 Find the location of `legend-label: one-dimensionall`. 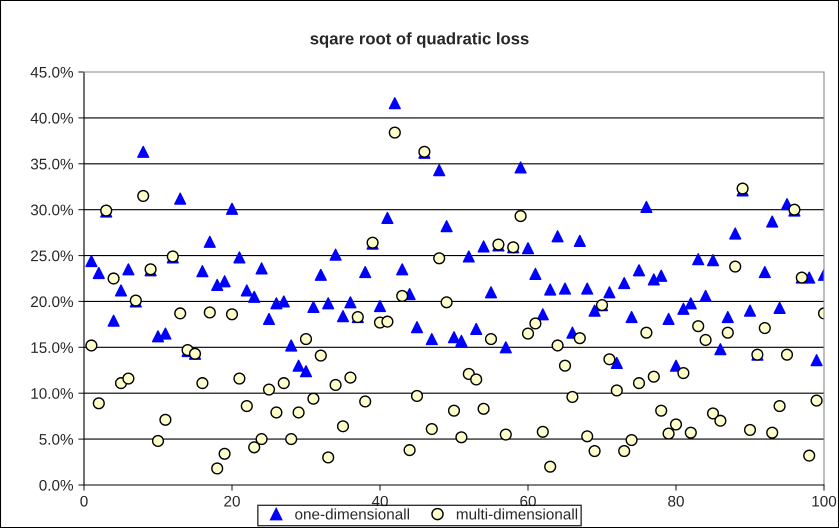

legend-label: one-dimensionall is located at coordinates (352, 514).